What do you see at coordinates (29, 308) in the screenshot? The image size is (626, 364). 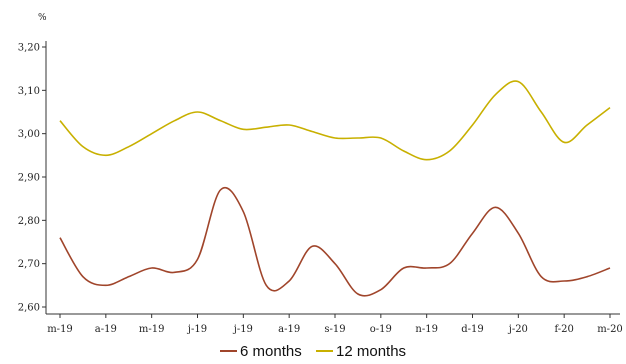 I see `y-tick-label: 2,60` at bounding box center [29, 308].